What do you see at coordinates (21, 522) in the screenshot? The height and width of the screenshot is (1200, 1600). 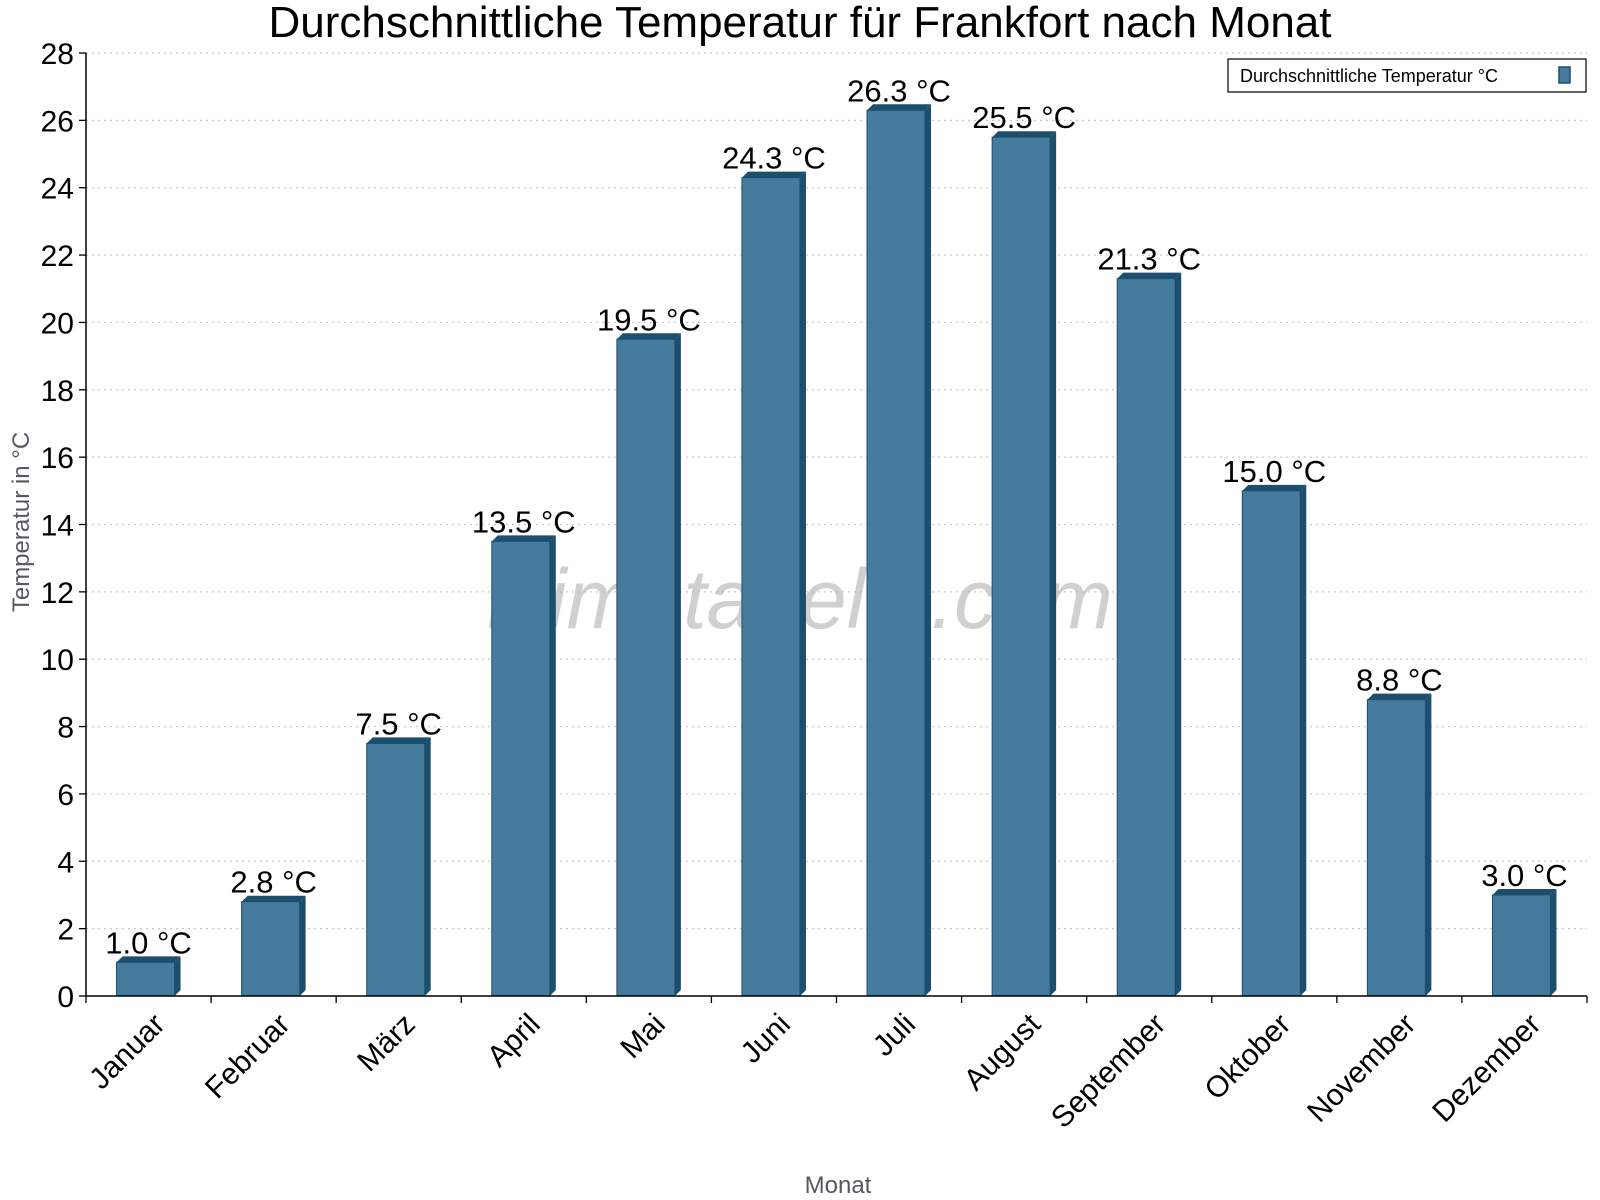 I see `y-axis-title: Temperatur in °C` at bounding box center [21, 522].